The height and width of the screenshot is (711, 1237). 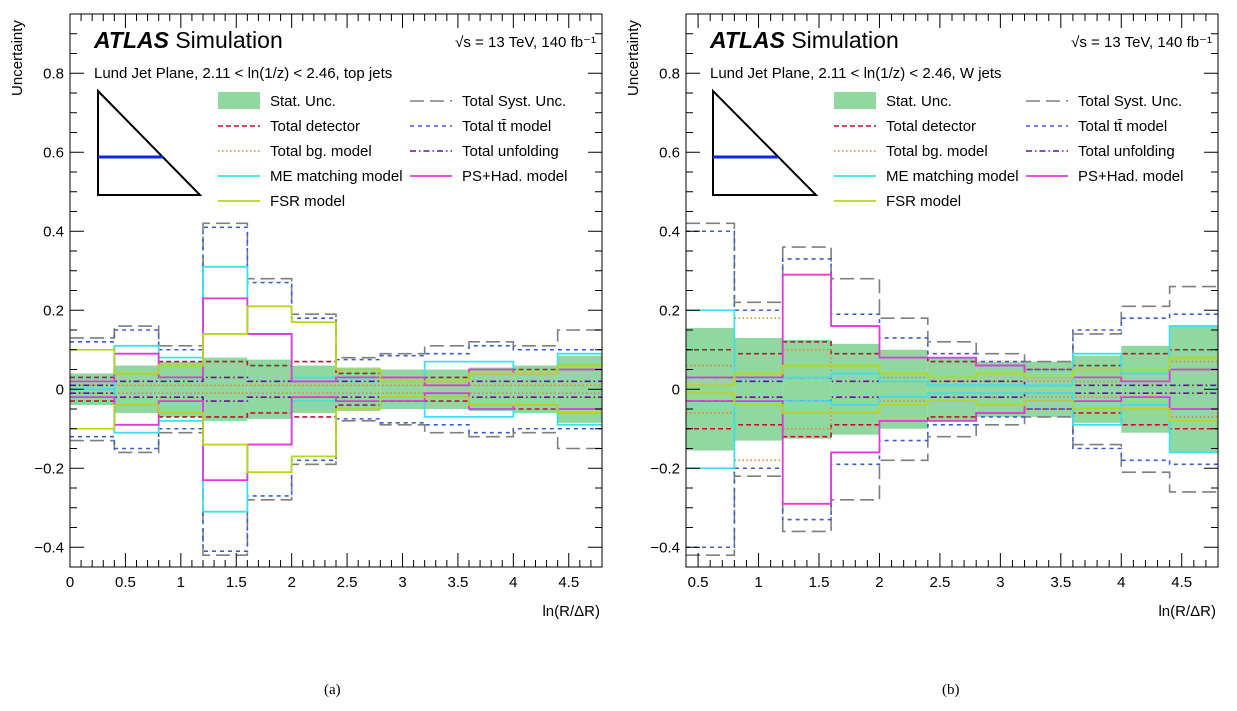 What do you see at coordinates (332, 690) in the screenshot?
I see `caption-a: (a)` at bounding box center [332, 690].